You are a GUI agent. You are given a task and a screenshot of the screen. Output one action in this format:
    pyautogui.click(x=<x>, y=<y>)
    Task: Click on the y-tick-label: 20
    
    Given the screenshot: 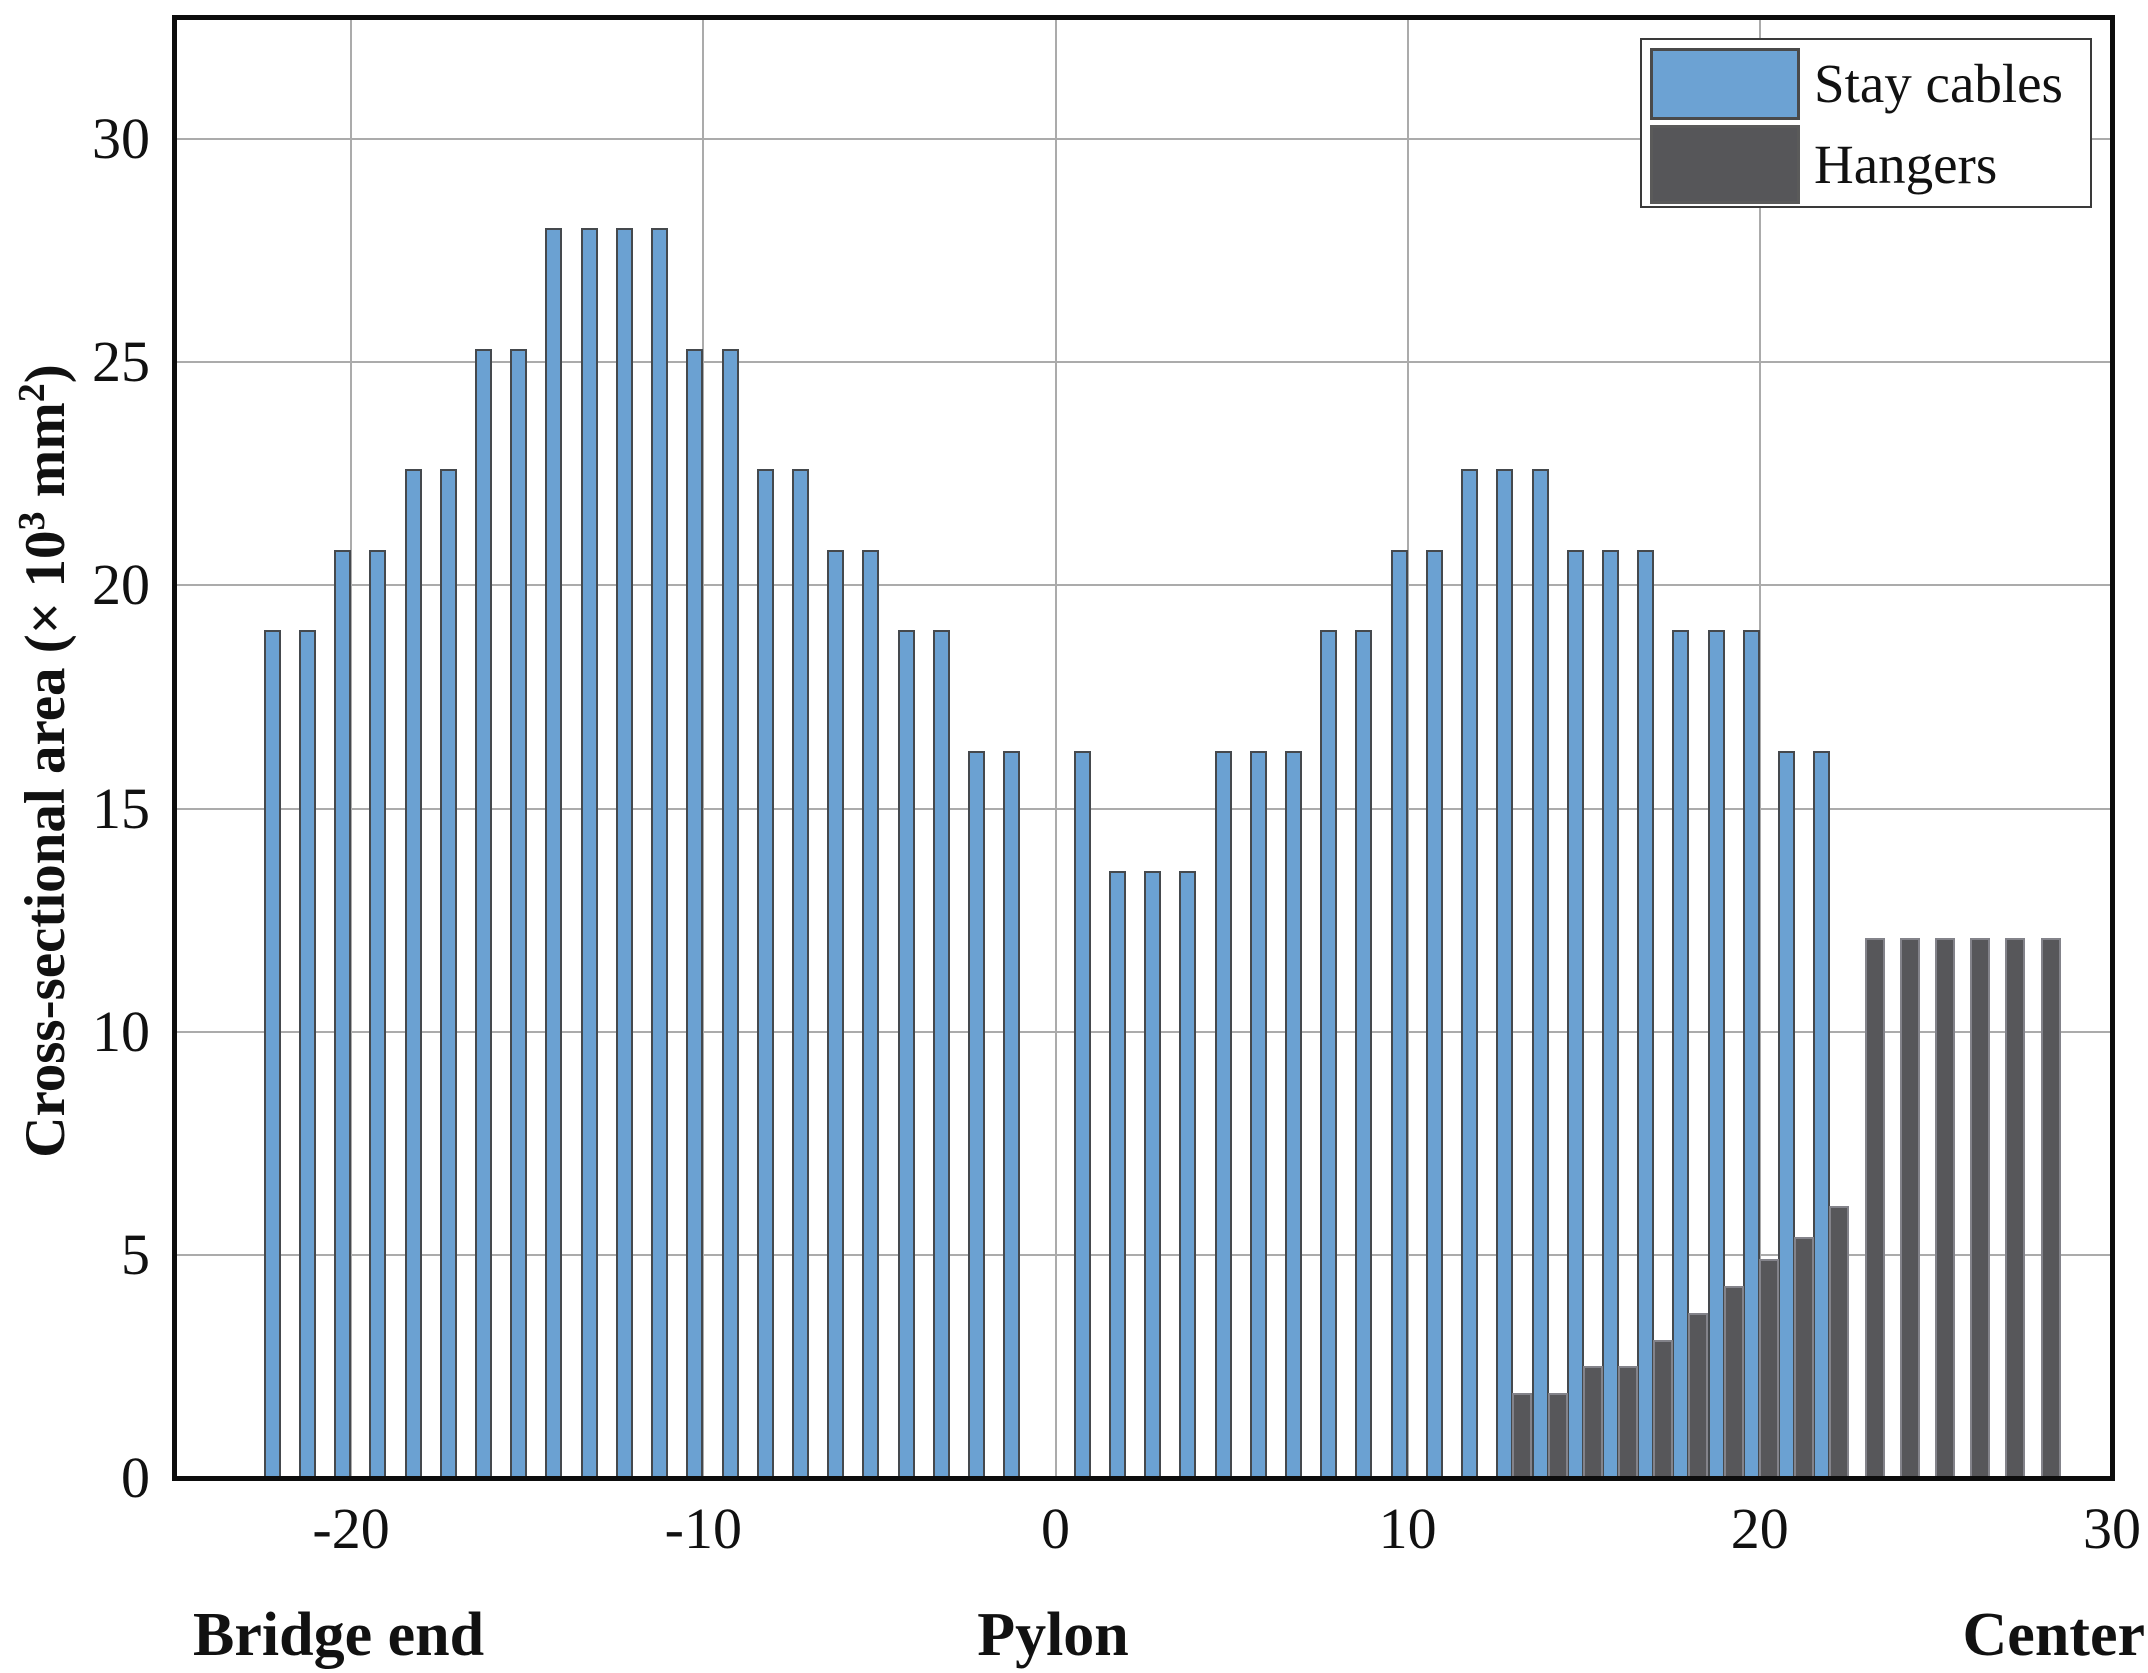 What is the action you would take?
    pyautogui.click(x=121, y=585)
    